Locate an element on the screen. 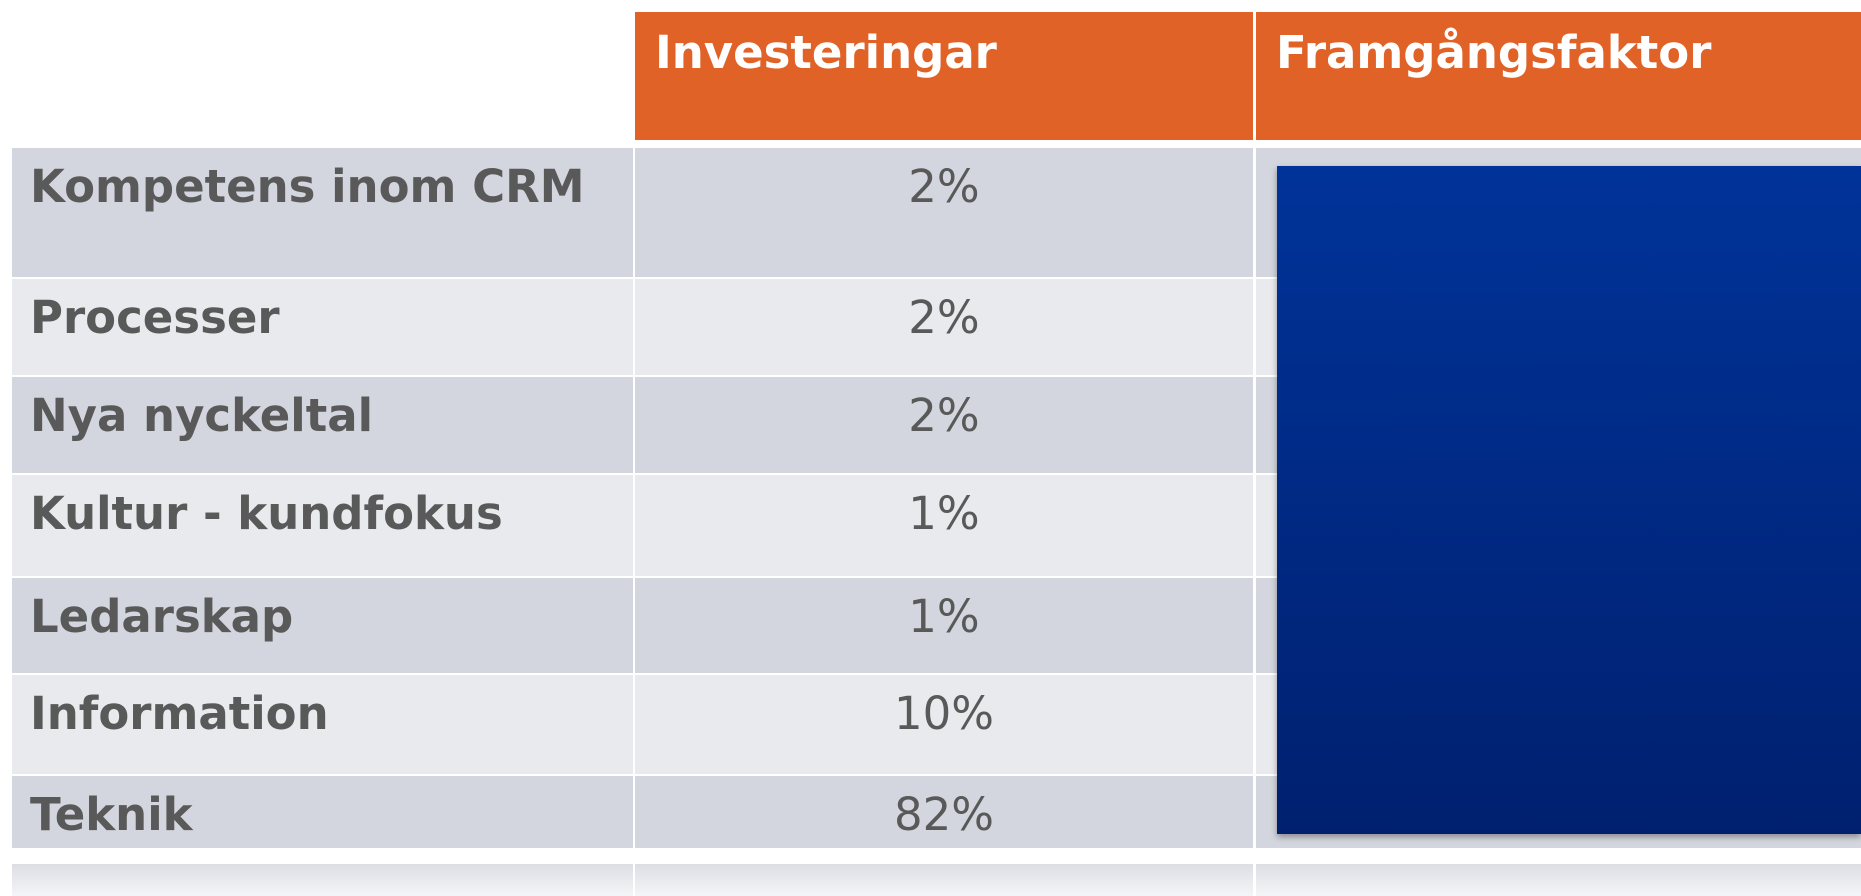  row-label: Ledarskap is located at coordinates (322, 625).